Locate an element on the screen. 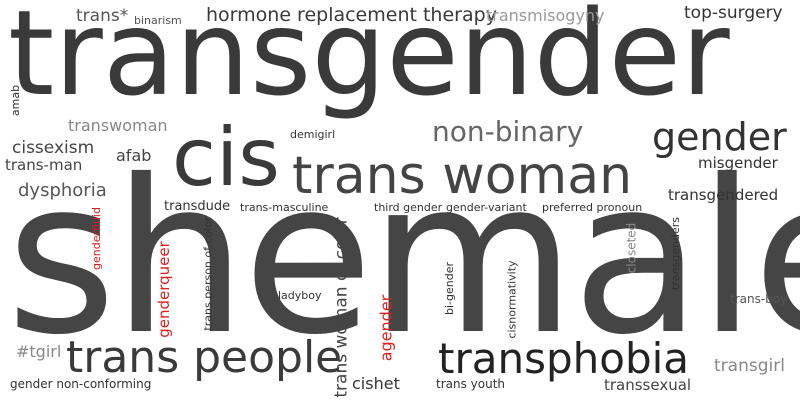 The height and width of the screenshot is (400, 800). word-trans-masculine: trans-masculine is located at coordinates (284, 207).